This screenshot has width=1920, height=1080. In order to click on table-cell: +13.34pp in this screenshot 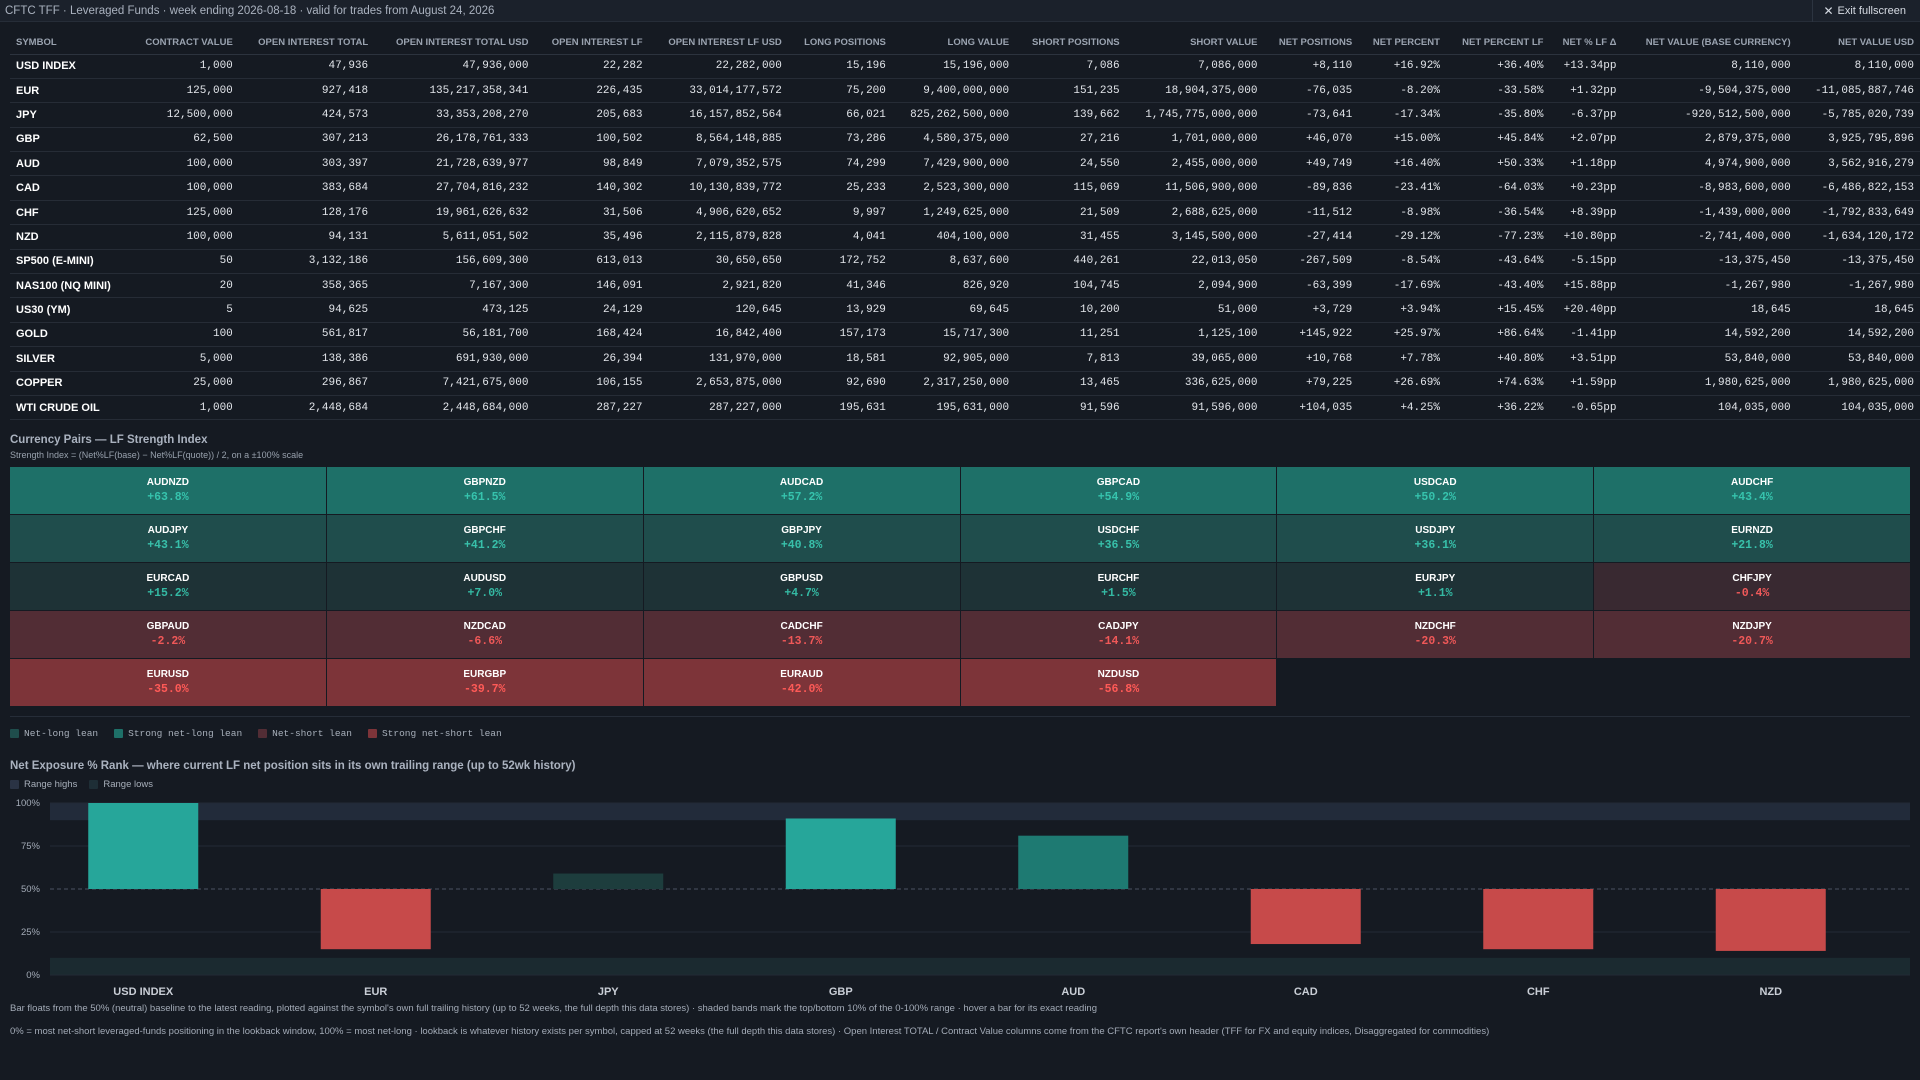, I will do `click(1586, 66)`.